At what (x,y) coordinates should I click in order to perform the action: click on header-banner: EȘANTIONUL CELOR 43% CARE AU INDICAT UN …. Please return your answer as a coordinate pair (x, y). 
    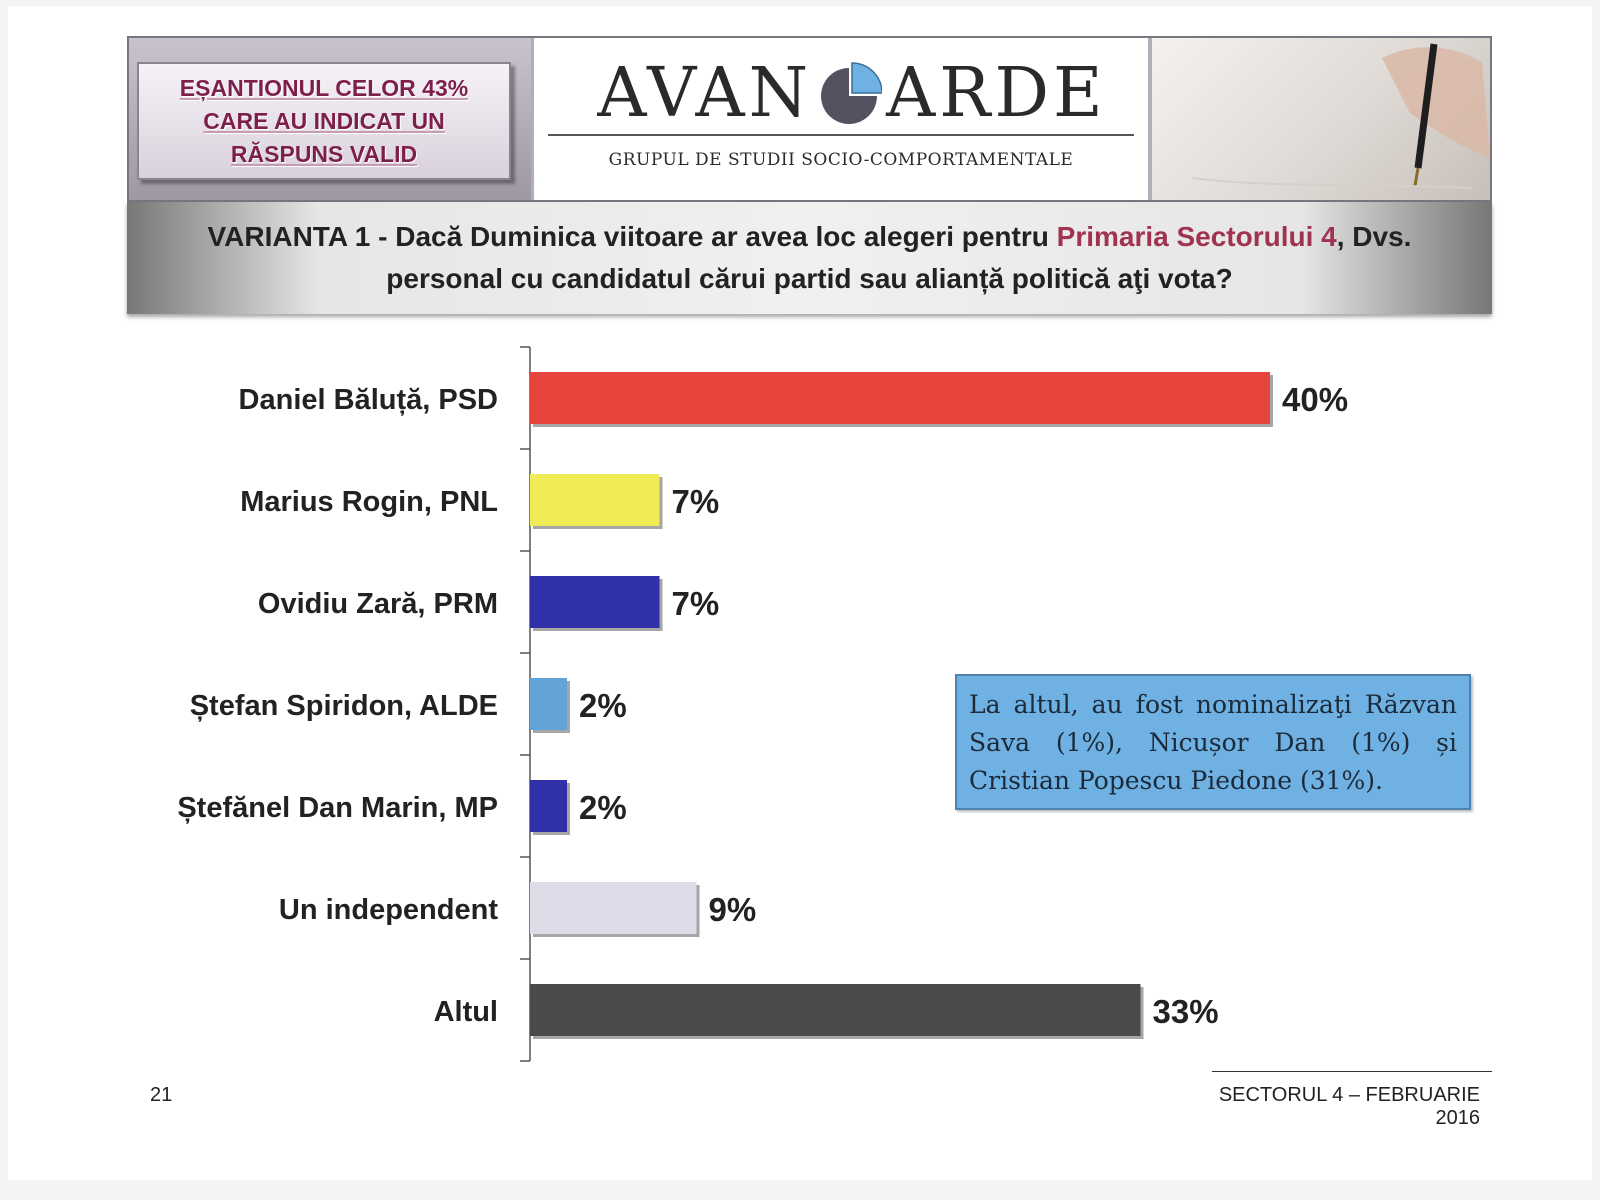
    Looking at the image, I should click on (809, 119).